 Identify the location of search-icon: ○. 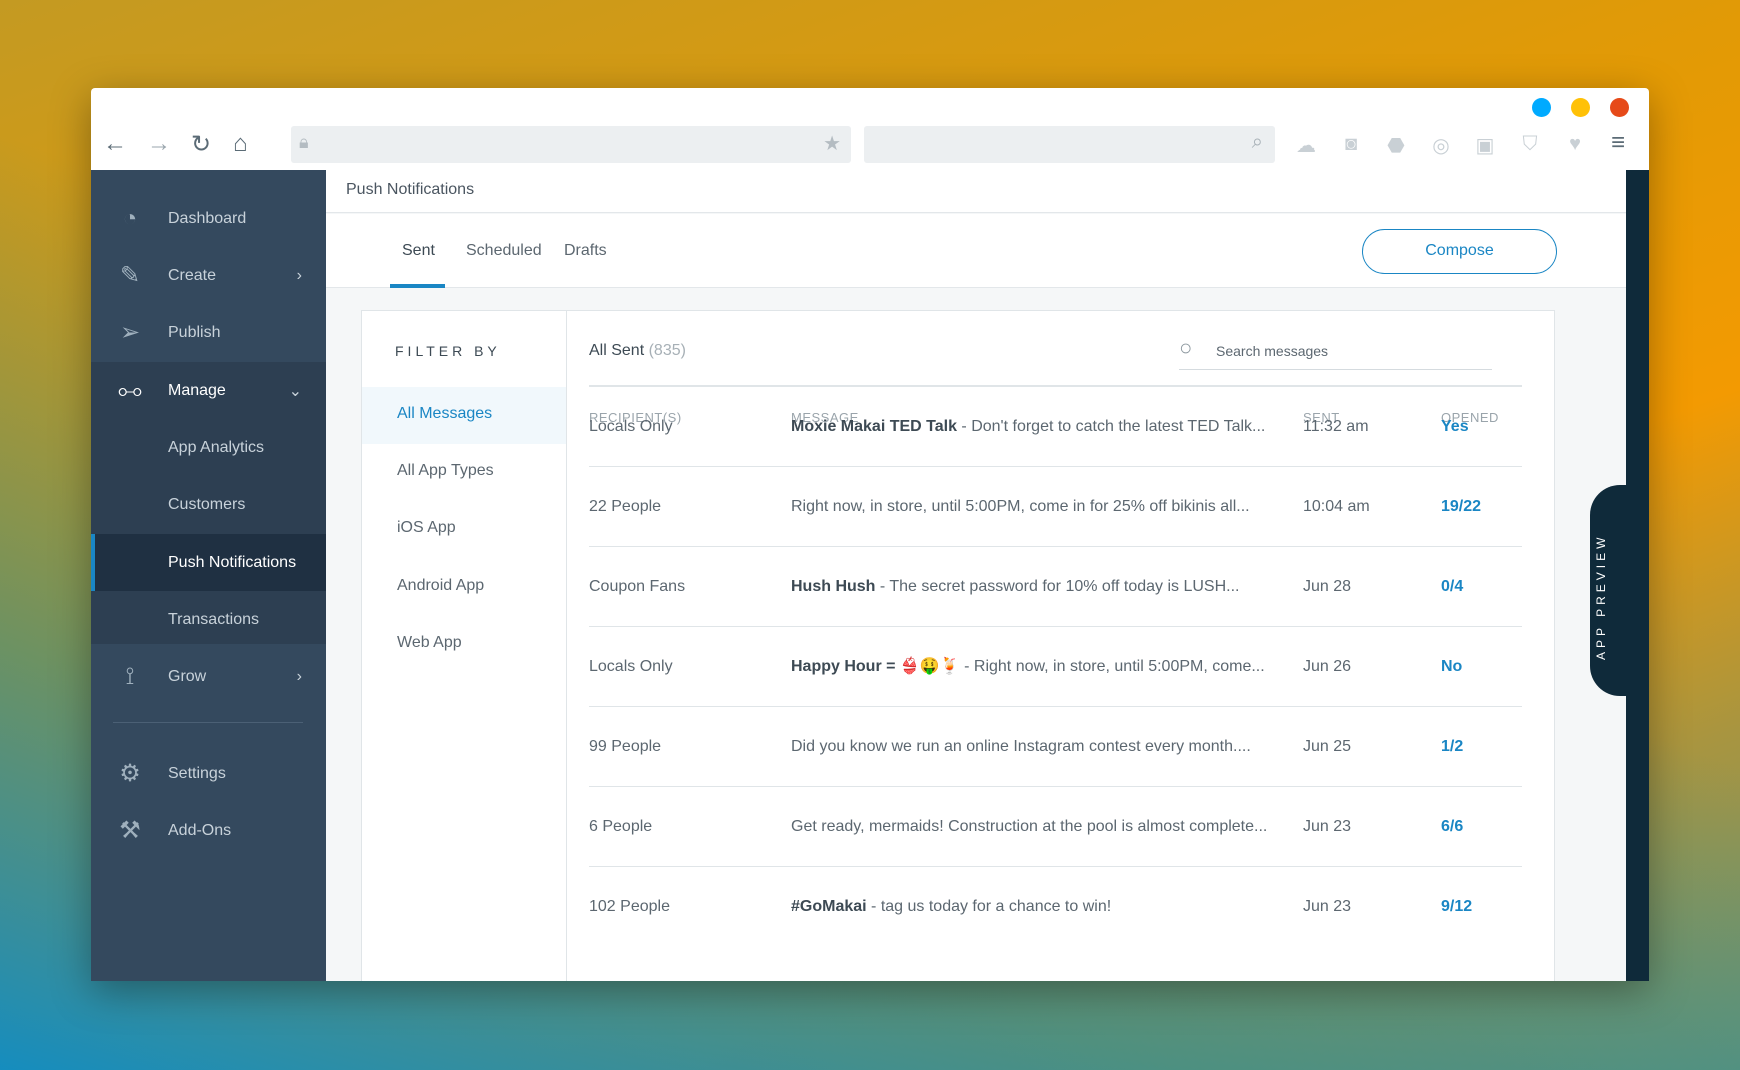
(1186, 347).